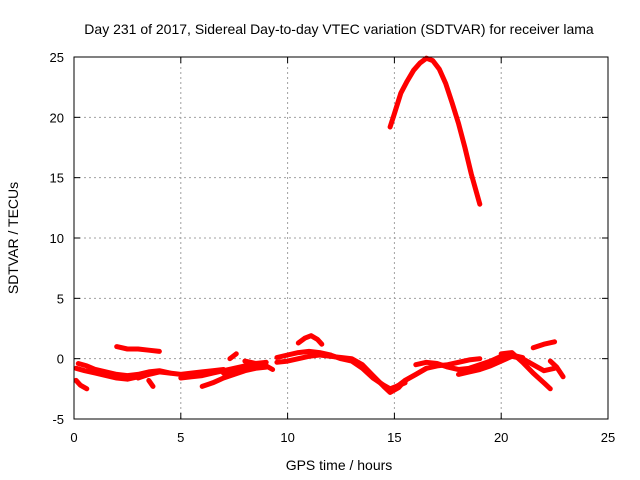 The height and width of the screenshot is (480, 640). Describe the element at coordinates (13, 238) in the screenshot. I see `y-axis-label: SDTVAR / TECUs` at that location.